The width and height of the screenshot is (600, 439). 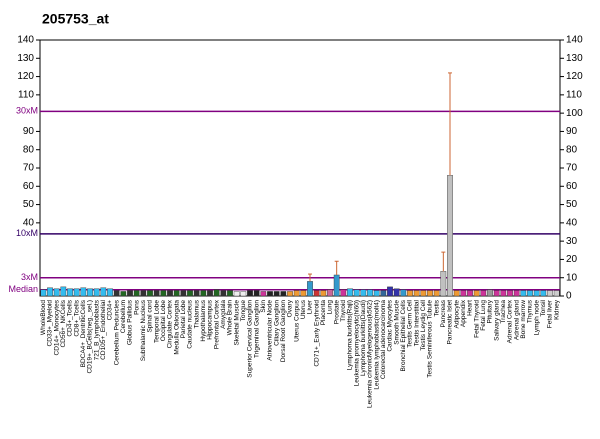 I want to click on y2-tick-label: 130, so click(x=574, y=58).